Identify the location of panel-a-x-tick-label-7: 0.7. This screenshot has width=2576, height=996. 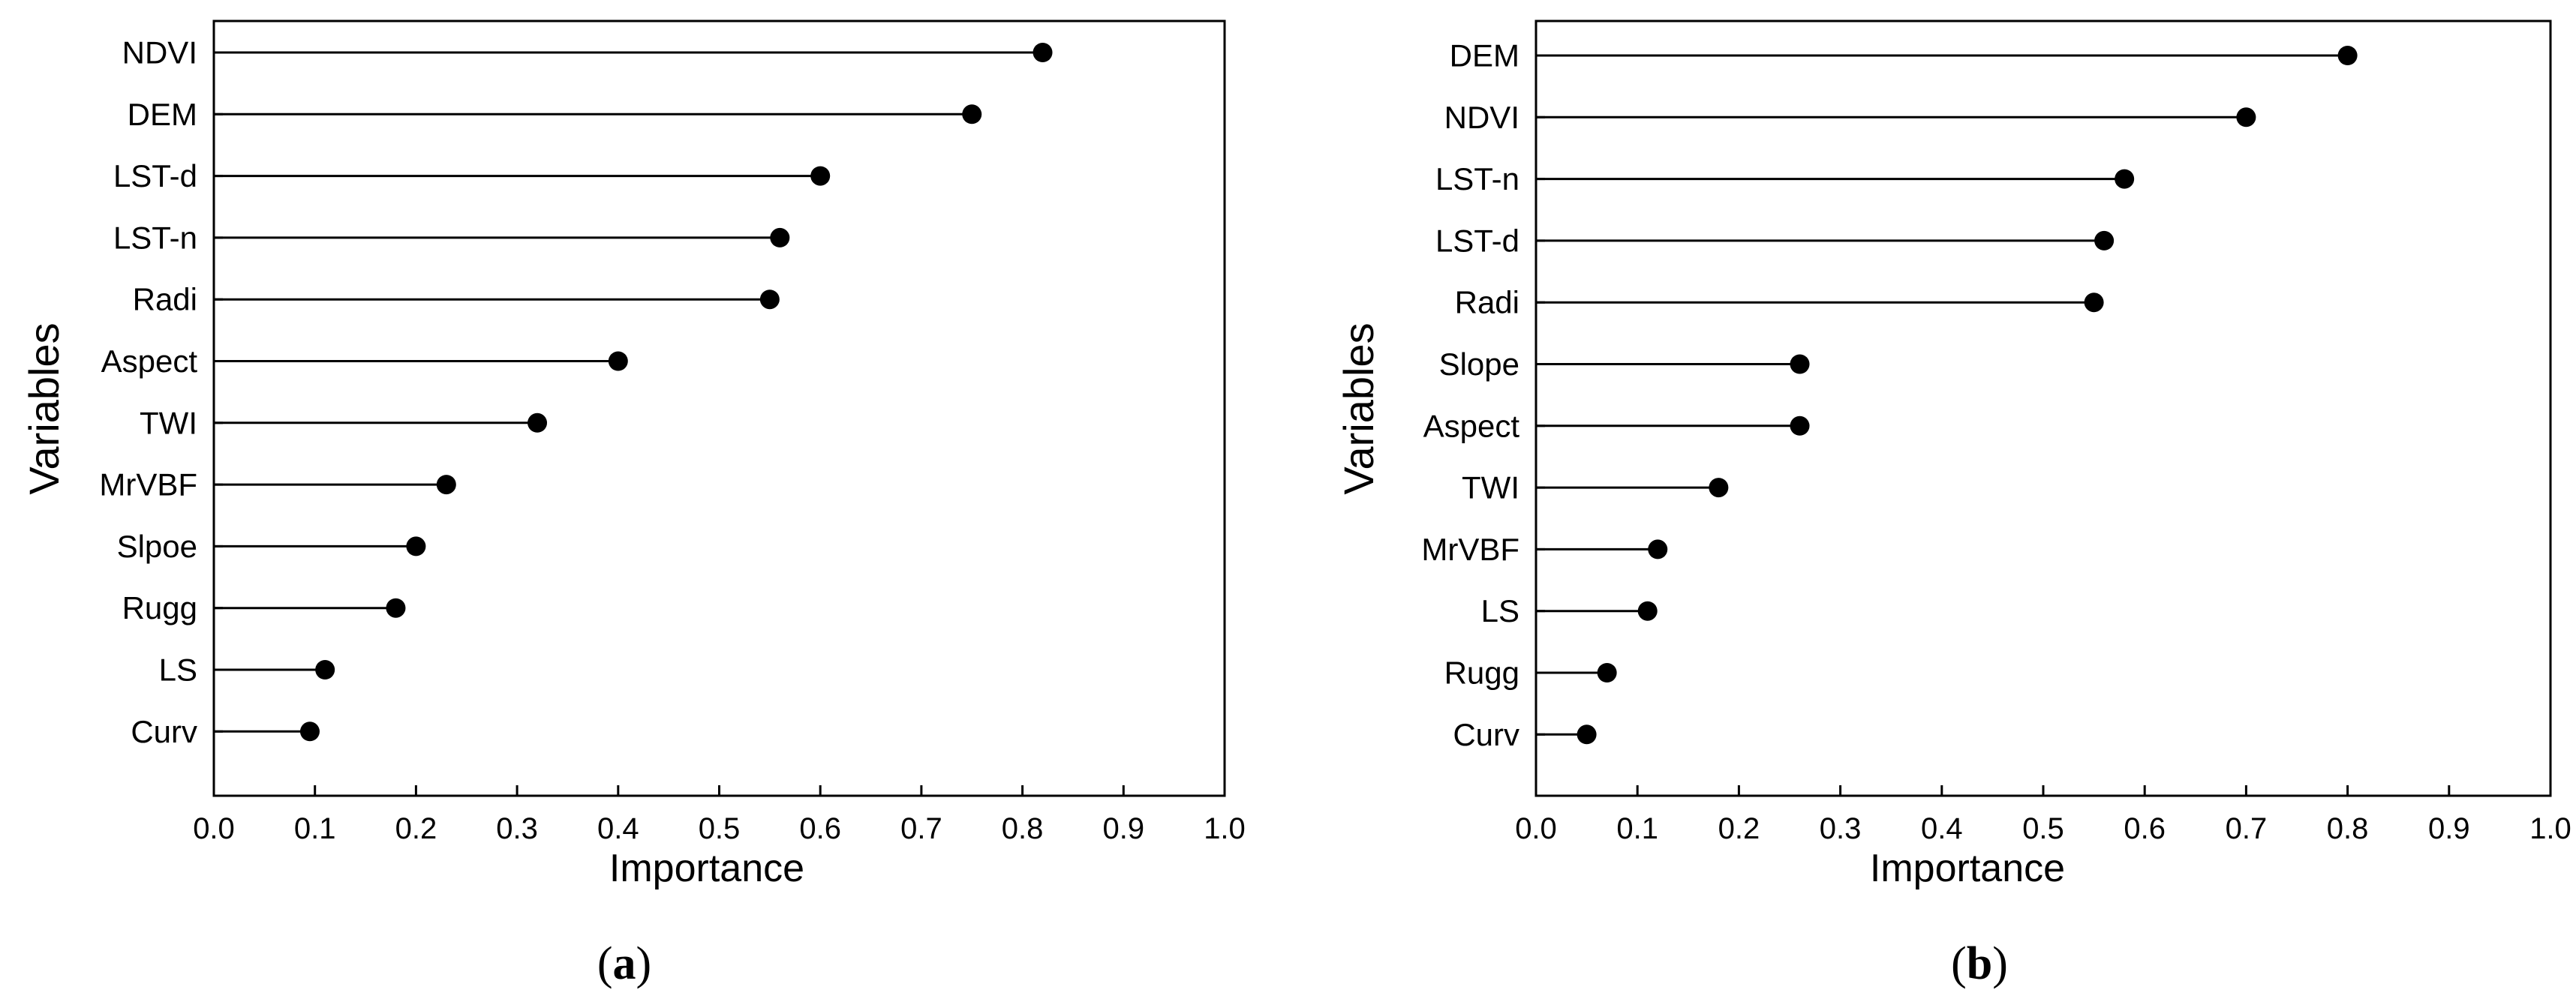
(921, 828).